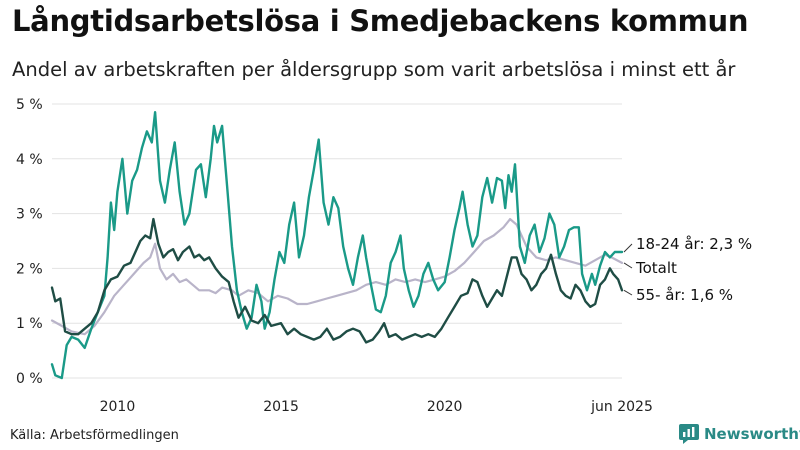 The image size is (800, 450). I want to click on series-end-label: 18-24 år: 2,3 %, so click(694, 244).